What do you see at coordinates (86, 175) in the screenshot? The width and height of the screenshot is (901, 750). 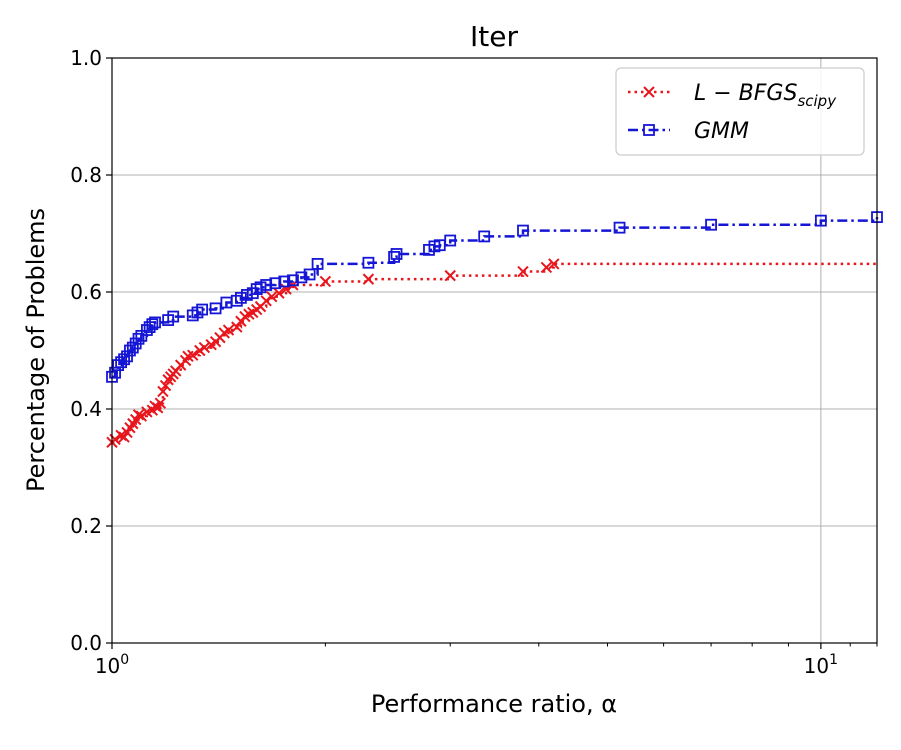 I see `y-tick-label: 0.8` at bounding box center [86, 175].